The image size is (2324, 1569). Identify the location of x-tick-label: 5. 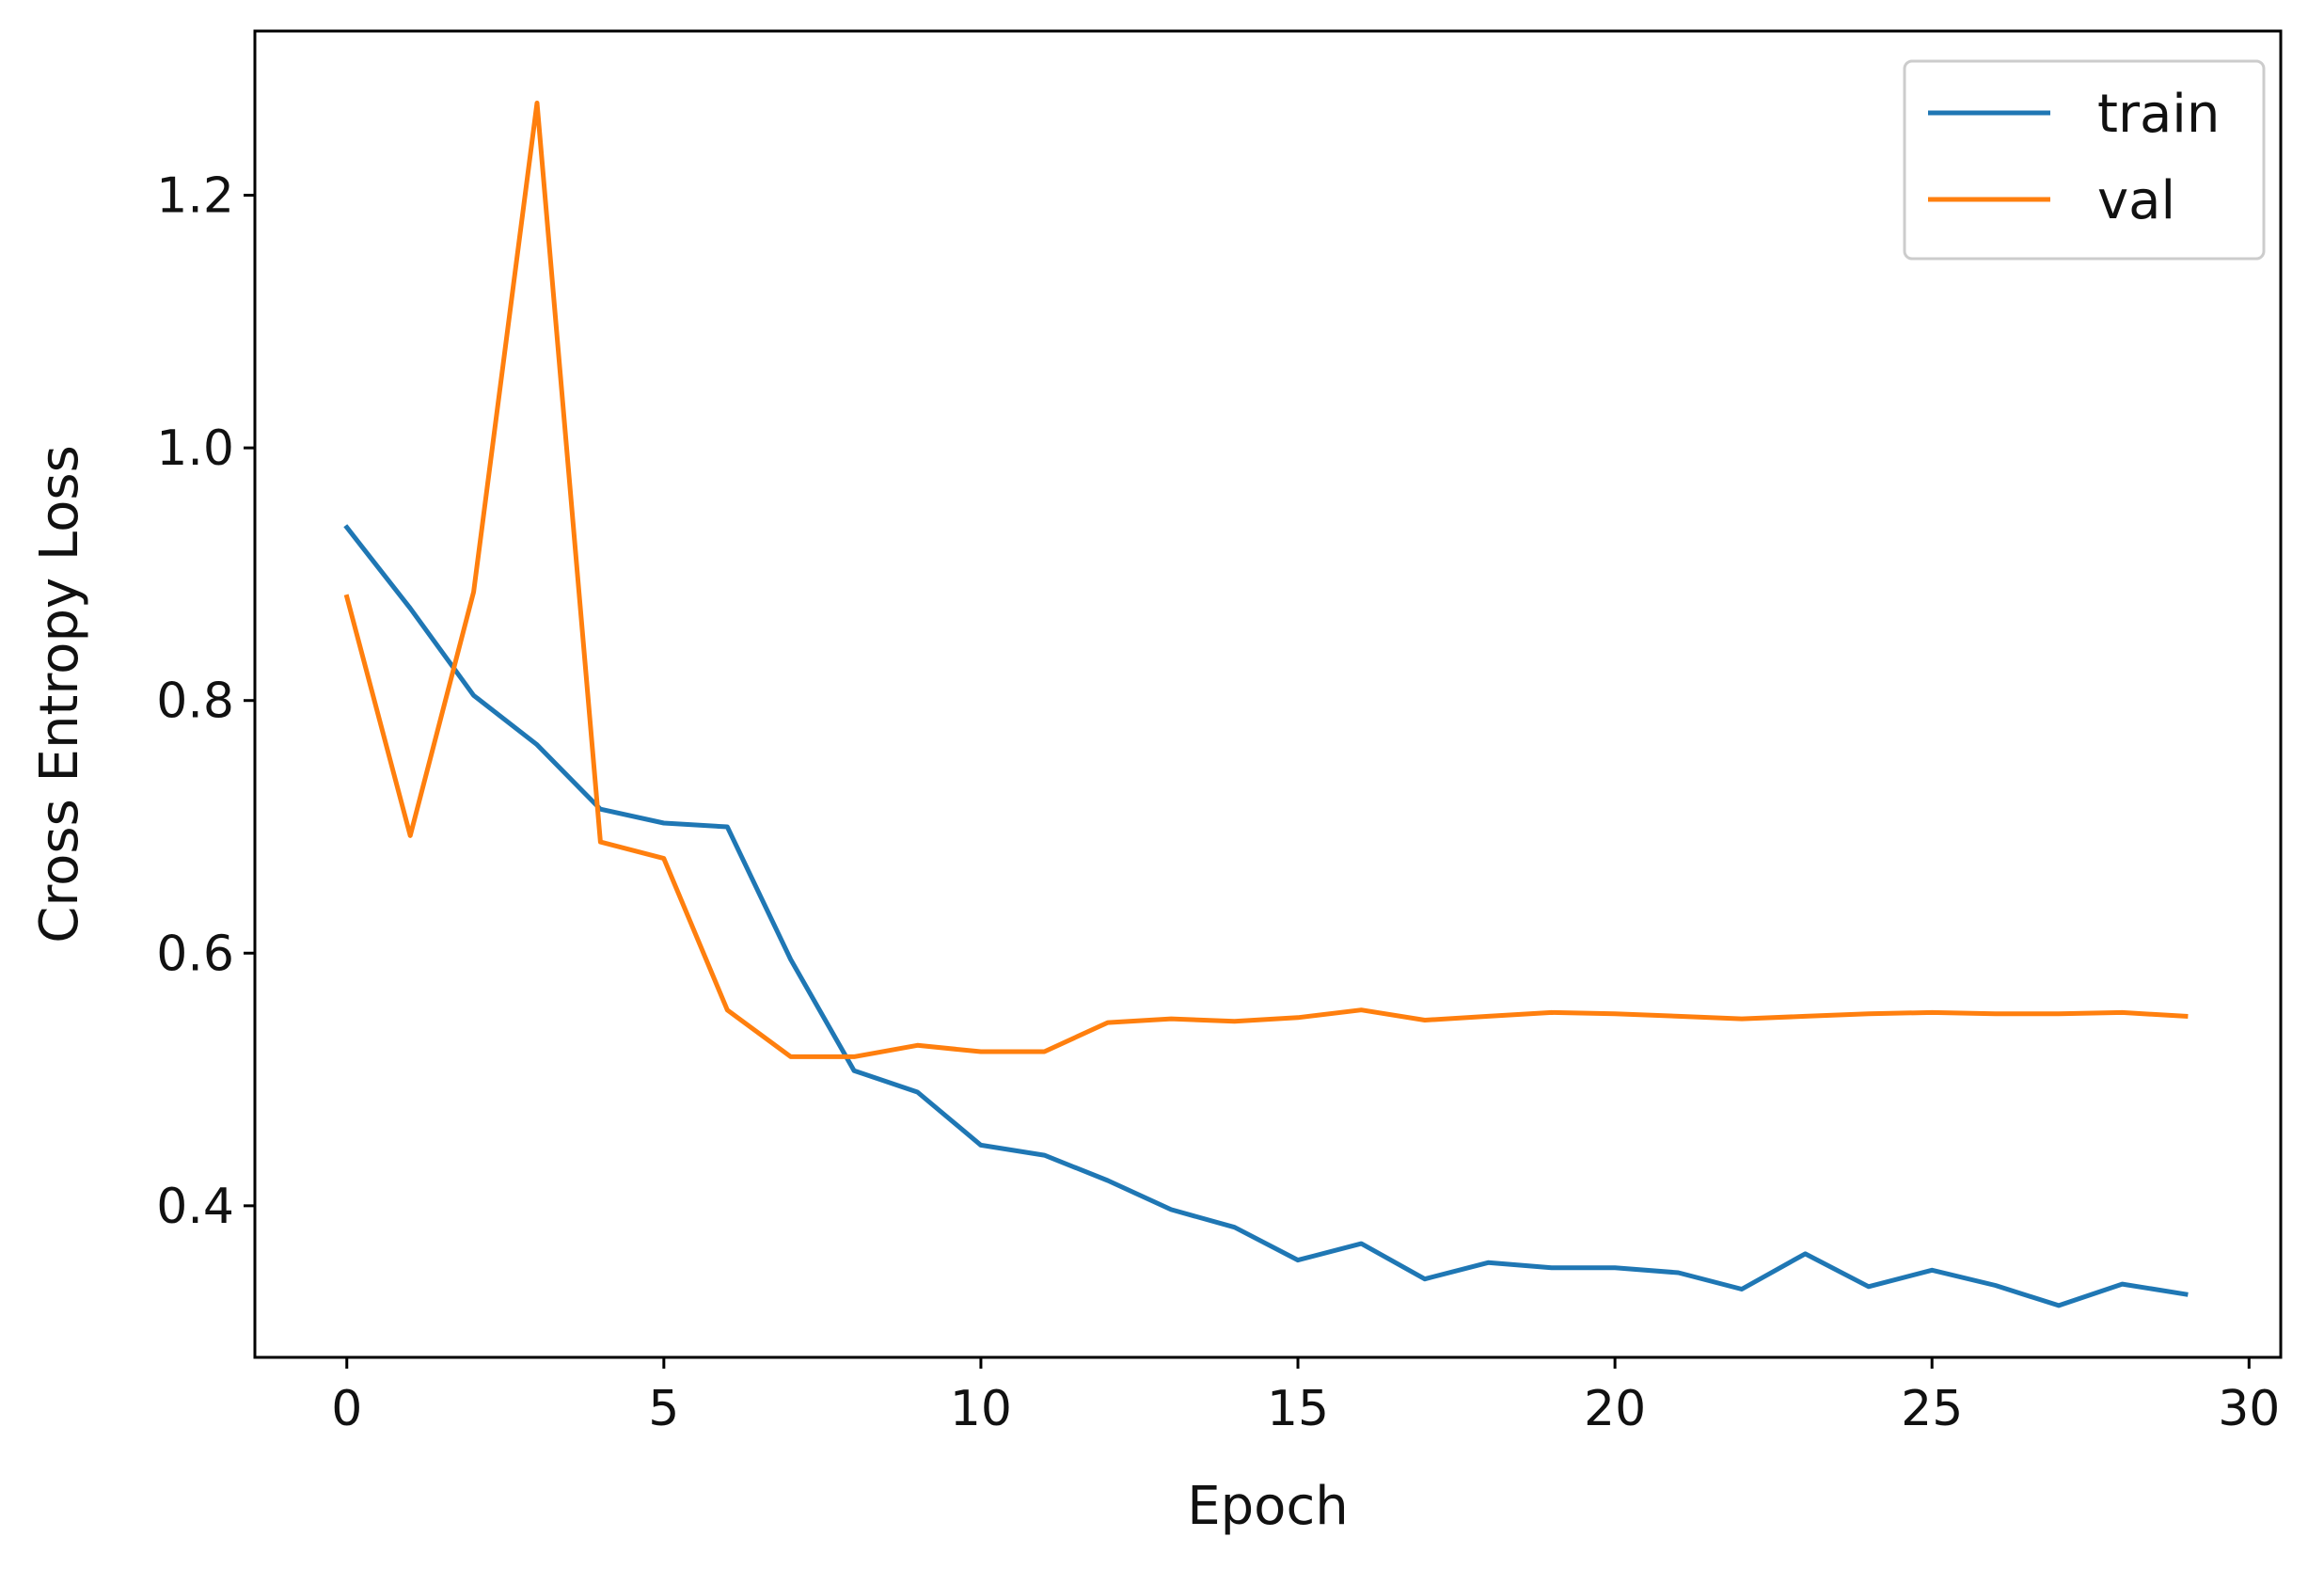
(663, 1409).